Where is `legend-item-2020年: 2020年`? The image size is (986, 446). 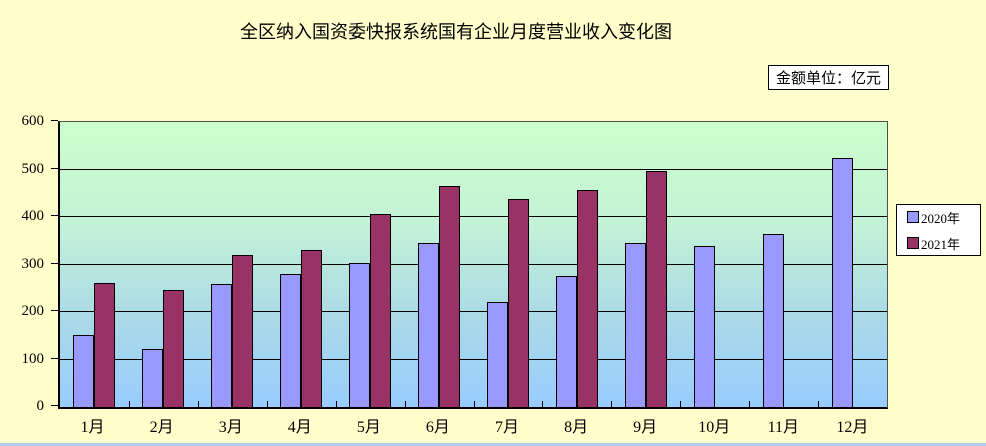
legend-item-2020年: 2020年 is located at coordinates (943, 217).